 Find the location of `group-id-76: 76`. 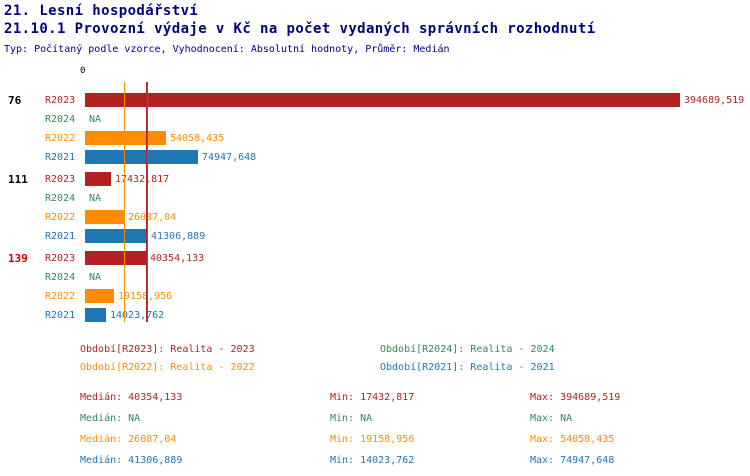

group-id-76: 76 is located at coordinates (15, 100).